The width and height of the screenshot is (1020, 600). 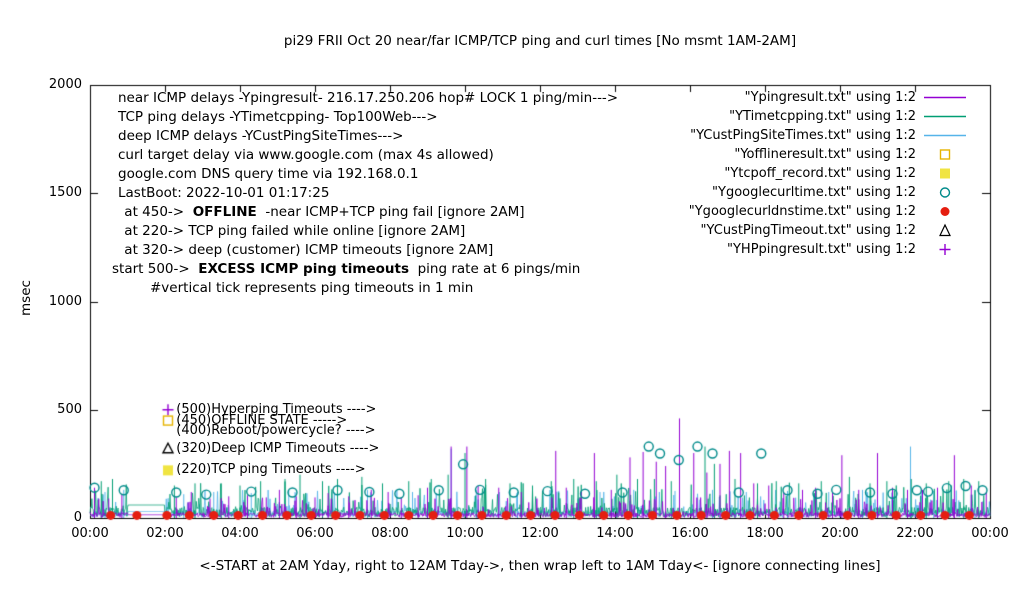 What do you see at coordinates (945, 211) in the screenshot?
I see `circle-filled-sample-icon` at bounding box center [945, 211].